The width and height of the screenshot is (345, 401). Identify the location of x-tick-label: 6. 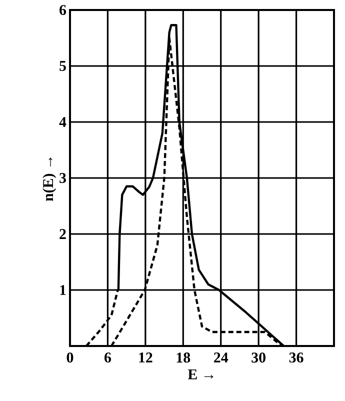
(108, 357).